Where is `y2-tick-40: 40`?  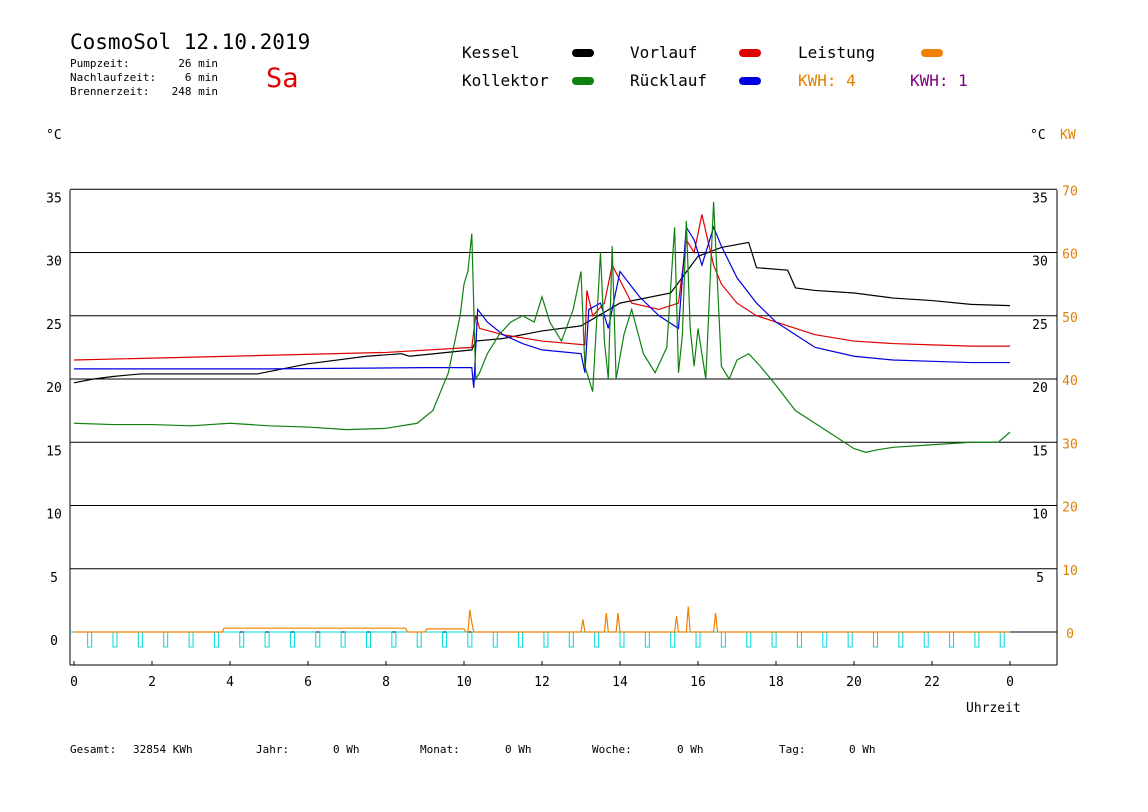 y2-tick-40: 40 is located at coordinates (1070, 381).